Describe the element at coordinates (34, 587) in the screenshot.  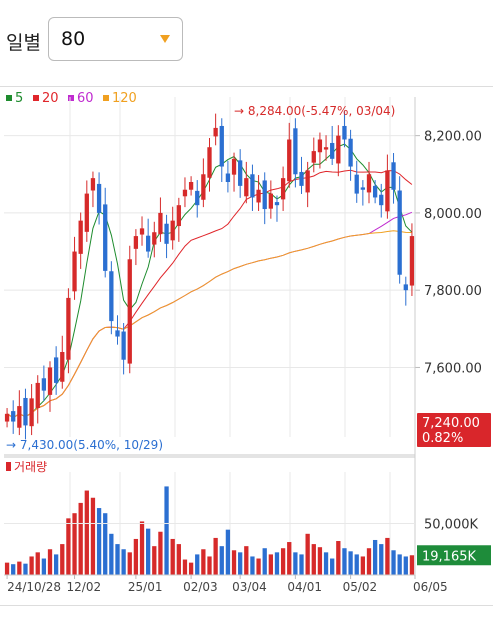
I see `date-tick-label: 24/10/28` at that location.